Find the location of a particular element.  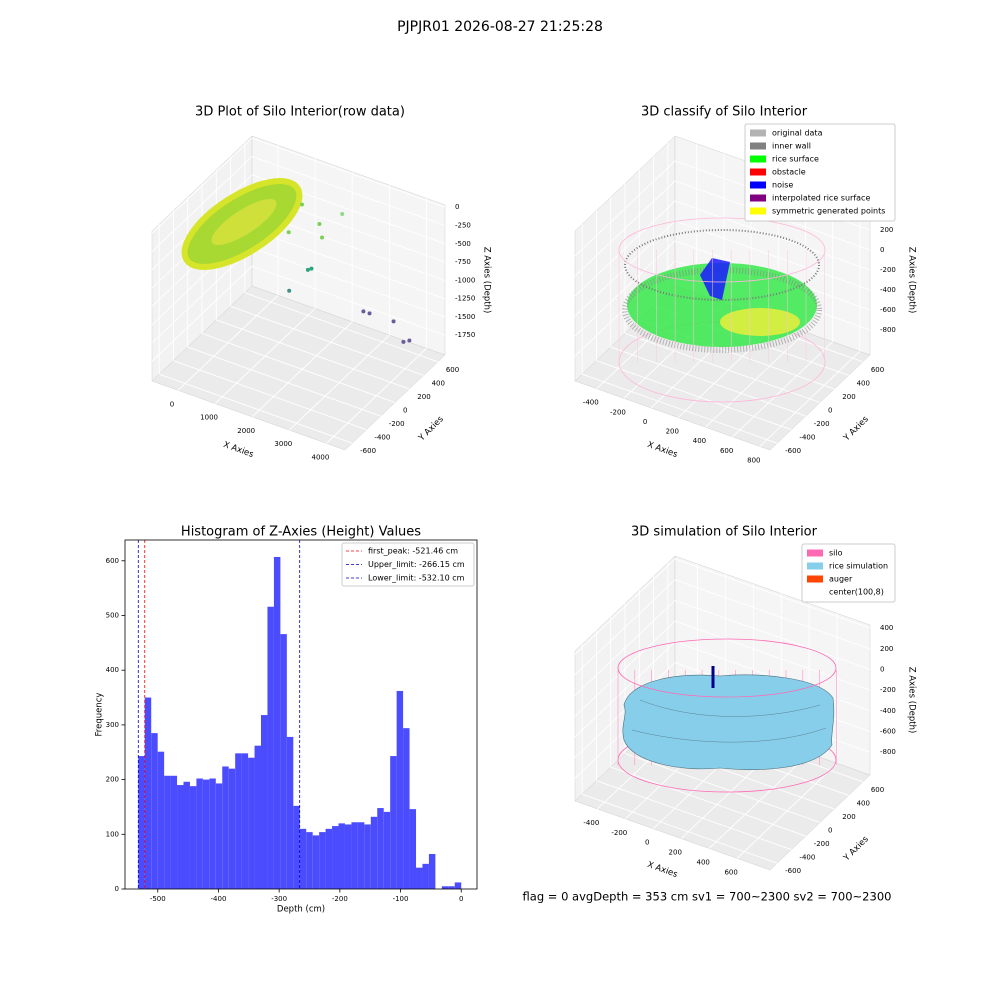

y-tick-label: -200 is located at coordinates (822, 424).